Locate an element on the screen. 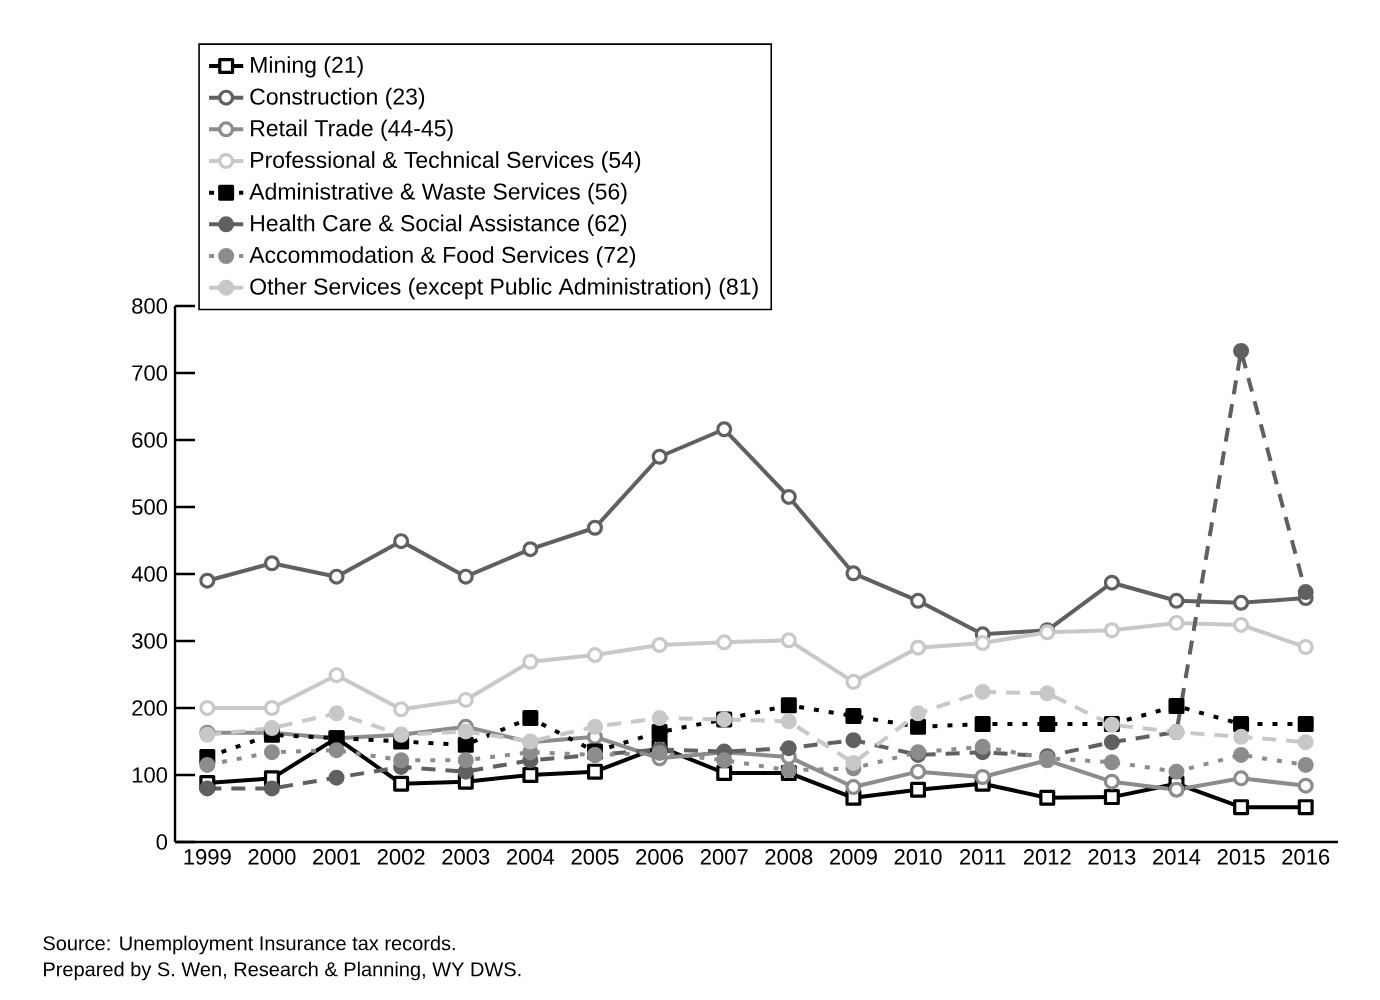 The image size is (1380, 1000). x-tick-label: 1999 is located at coordinates (207, 857).